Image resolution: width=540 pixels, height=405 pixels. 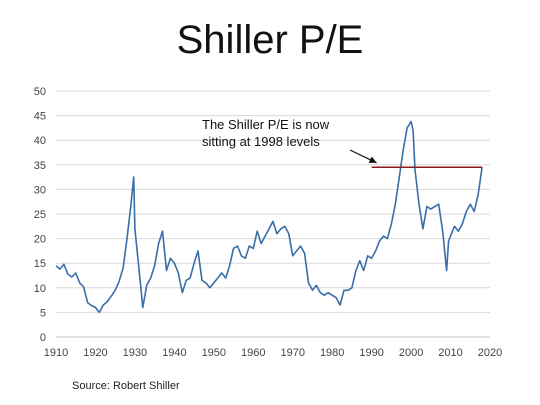 I want to click on y-tick-label: 20, so click(x=40, y=240).